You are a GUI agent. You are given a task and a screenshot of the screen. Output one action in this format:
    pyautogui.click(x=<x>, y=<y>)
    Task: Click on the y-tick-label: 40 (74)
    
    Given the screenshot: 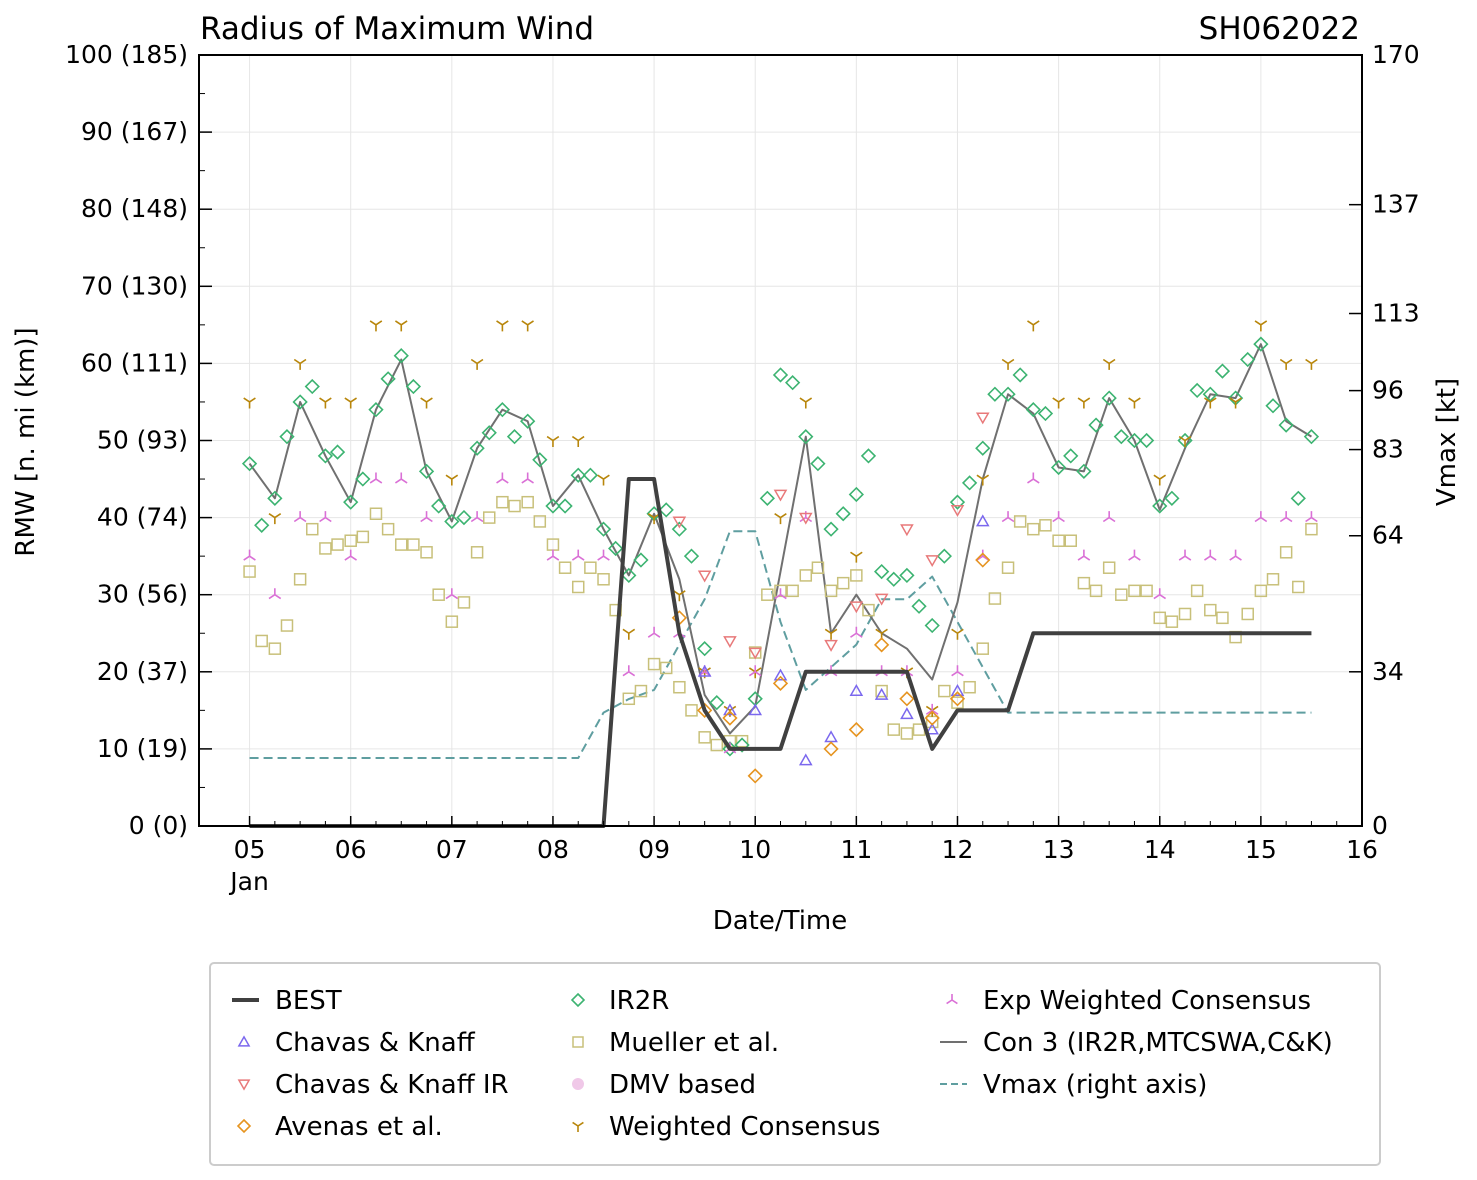 What is the action you would take?
    pyautogui.click(x=142, y=517)
    